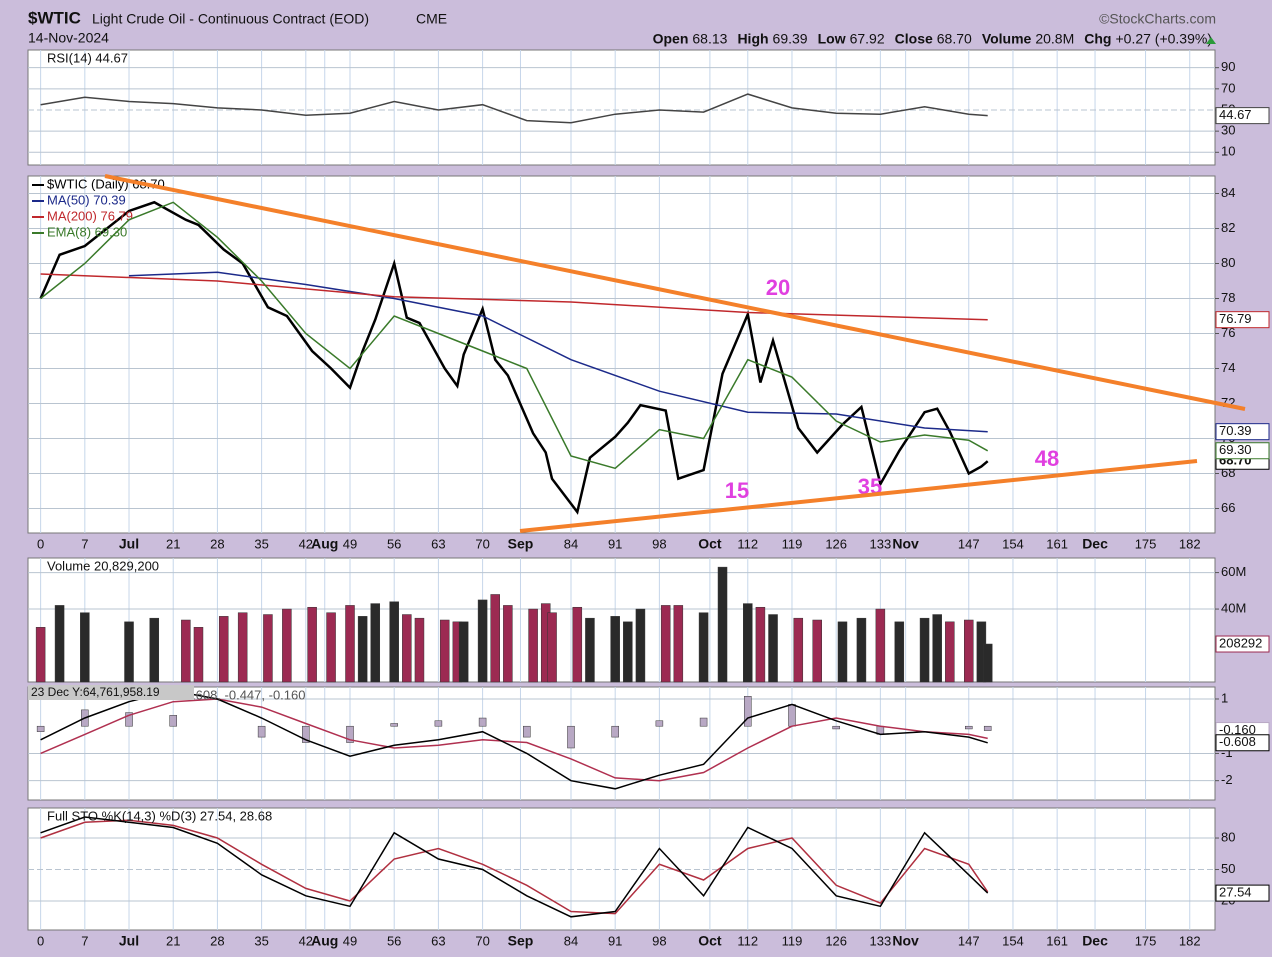 The image size is (1272, 957). Describe the element at coordinates (324, 941) in the screenshot. I see `x-tick-label: Aug` at that location.